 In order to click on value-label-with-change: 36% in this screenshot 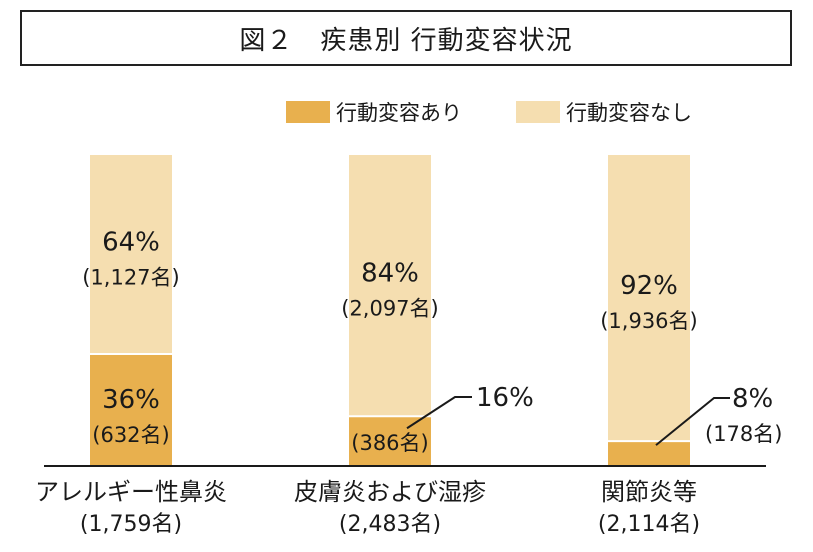, I will do `click(131, 400)`.